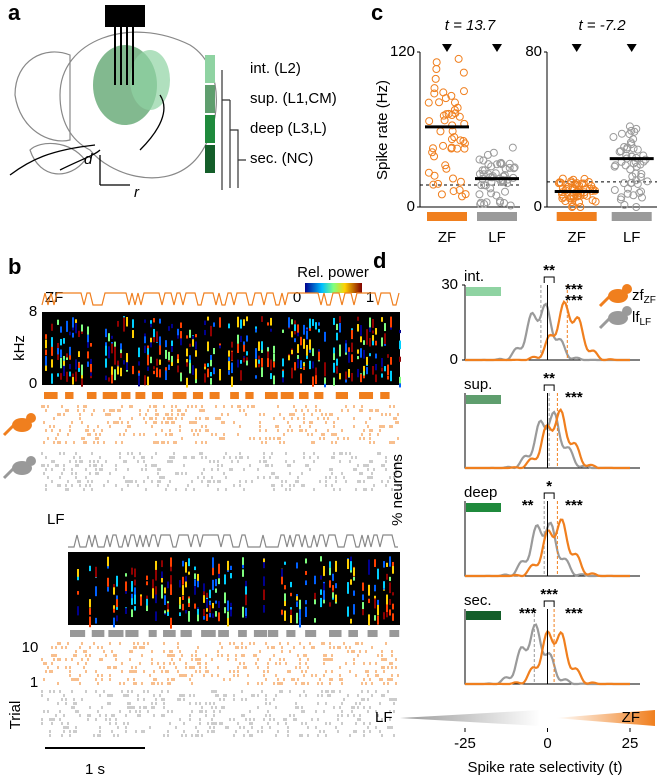 This screenshot has height=780, width=664. What do you see at coordinates (233, 541) in the screenshot?
I see `amplitude-envelope` at bounding box center [233, 541].